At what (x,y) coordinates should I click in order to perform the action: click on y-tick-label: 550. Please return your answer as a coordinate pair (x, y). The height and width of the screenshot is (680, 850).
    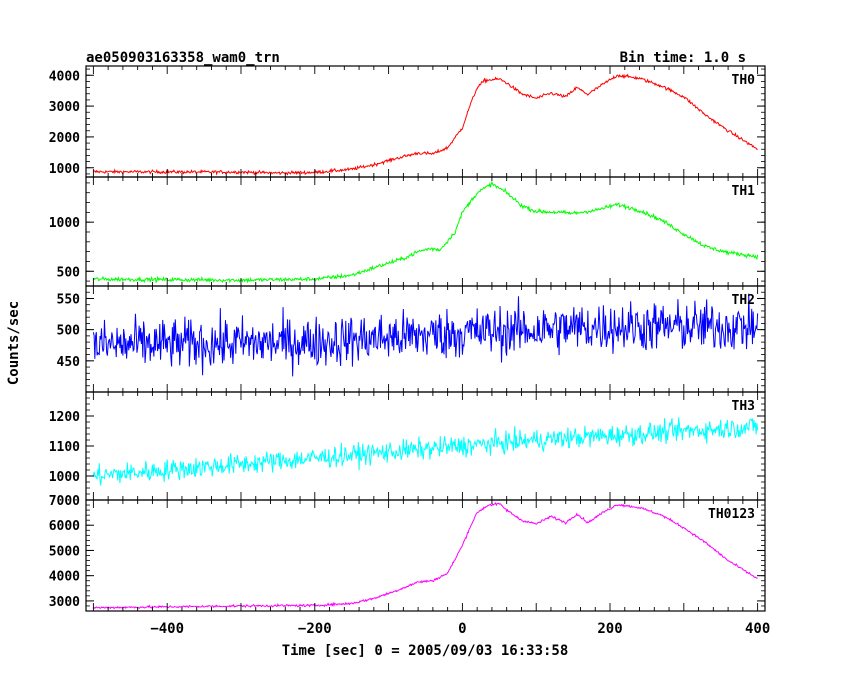
    Looking at the image, I should click on (69, 299).